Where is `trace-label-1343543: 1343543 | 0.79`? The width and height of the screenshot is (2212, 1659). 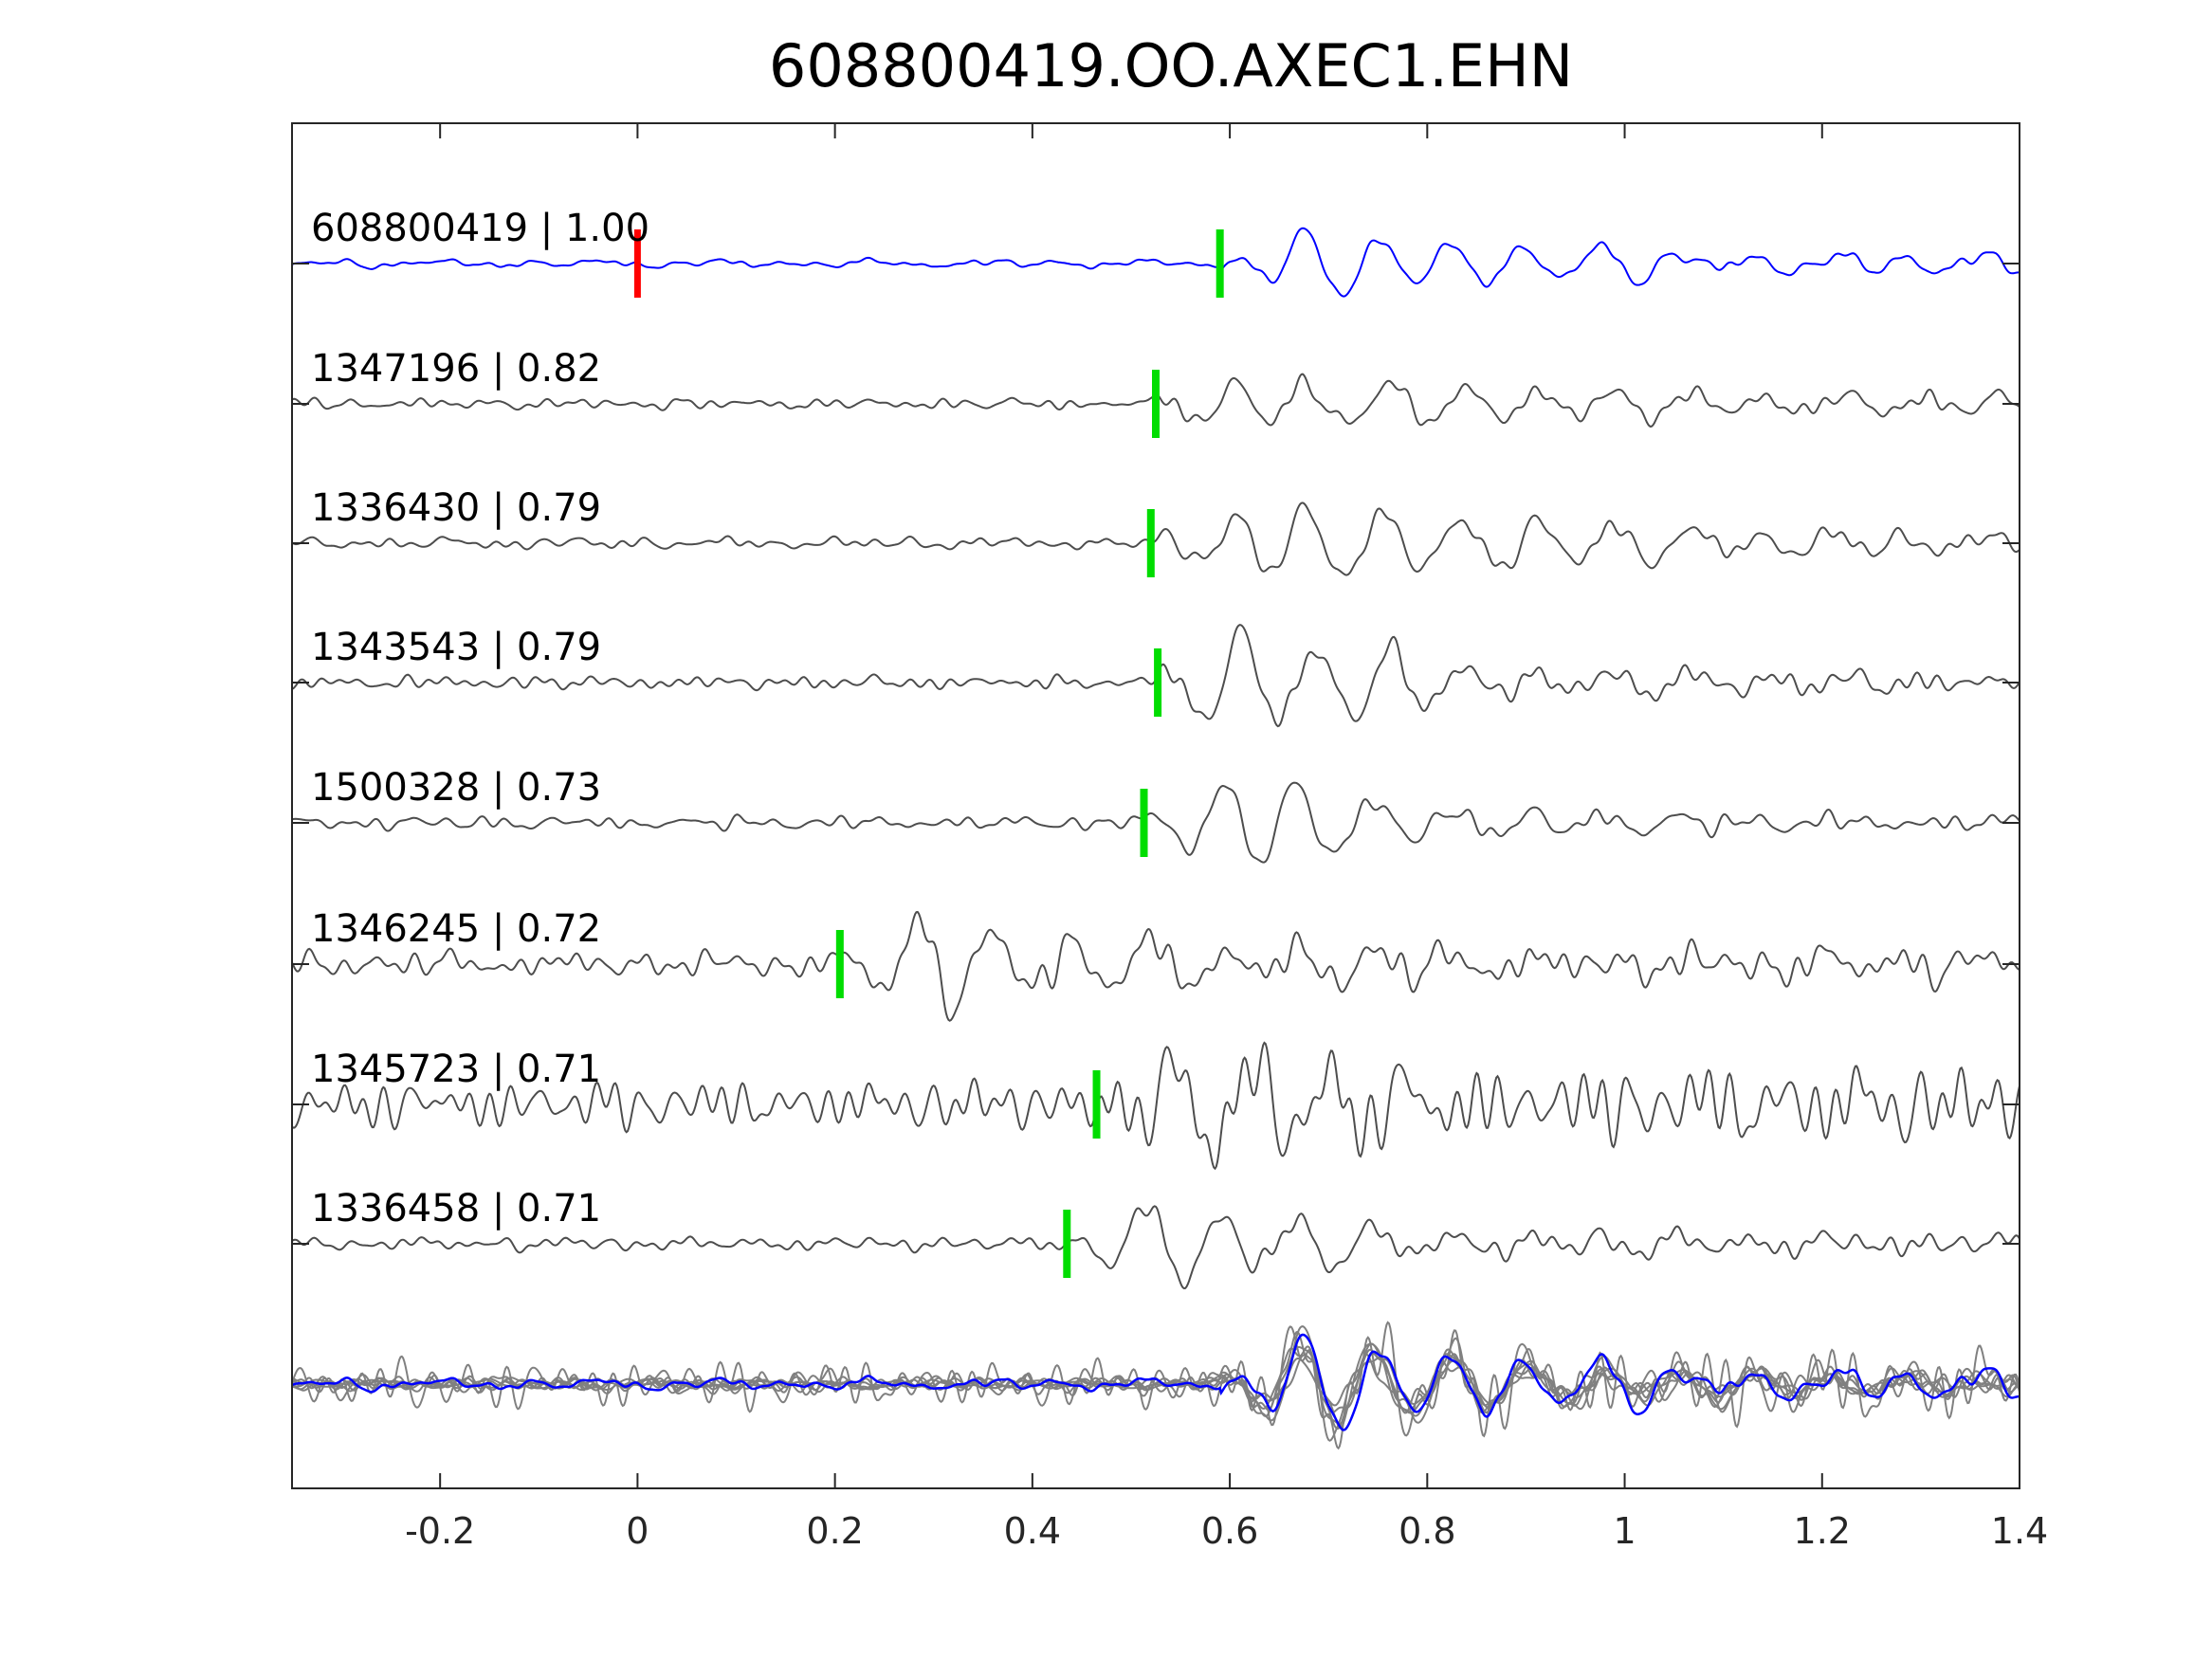
trace-label-1343543: 1343543 | 0.79 is located at coordinates (456, 647).